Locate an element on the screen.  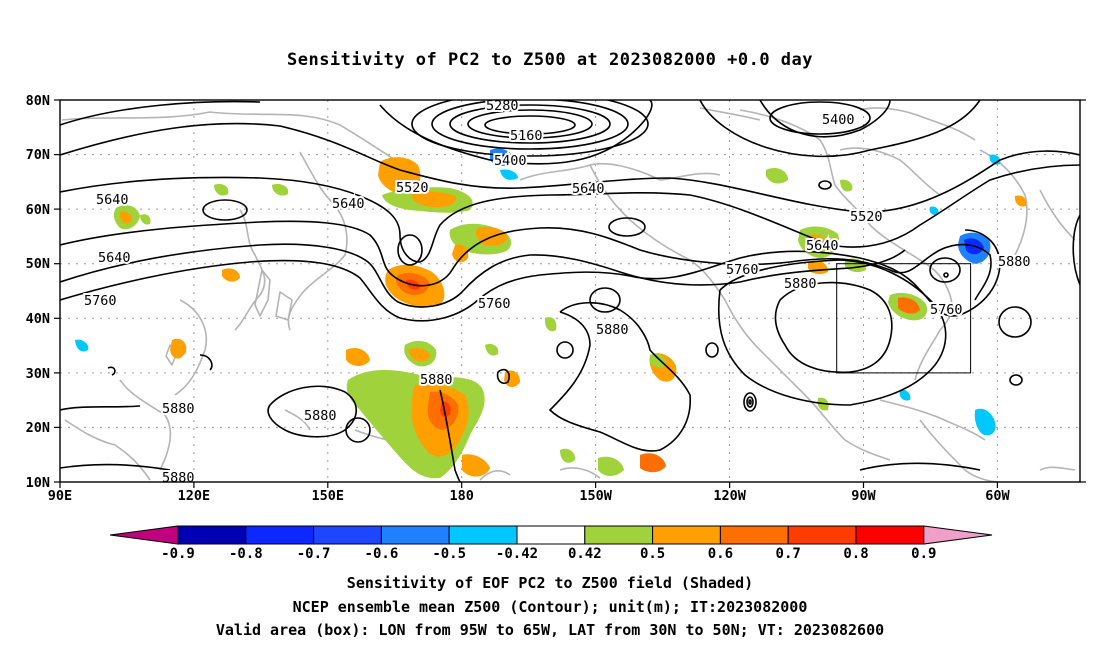
lon-label: 60W is located at coordinates (997, 496).